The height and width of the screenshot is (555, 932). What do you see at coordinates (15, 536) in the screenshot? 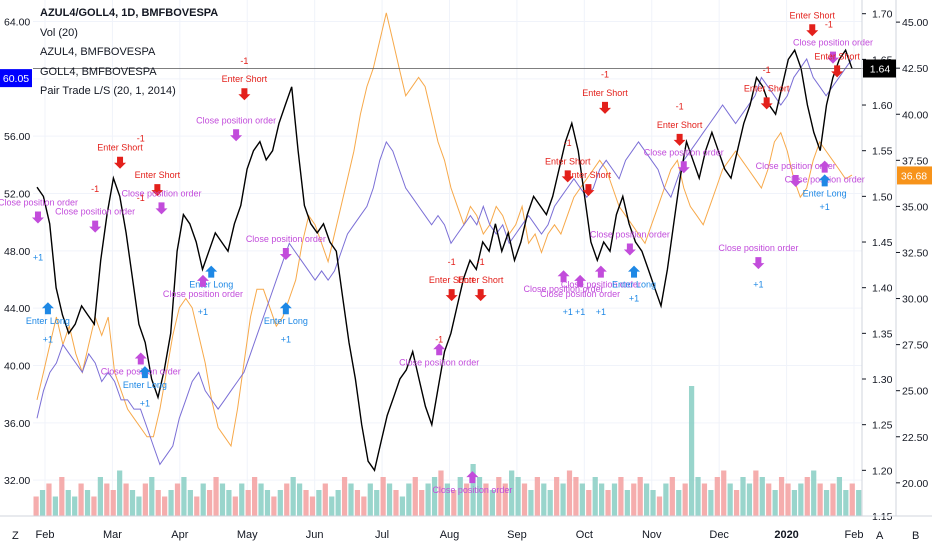
I see `zoom-button: Z` at bounding box center [15, 536].